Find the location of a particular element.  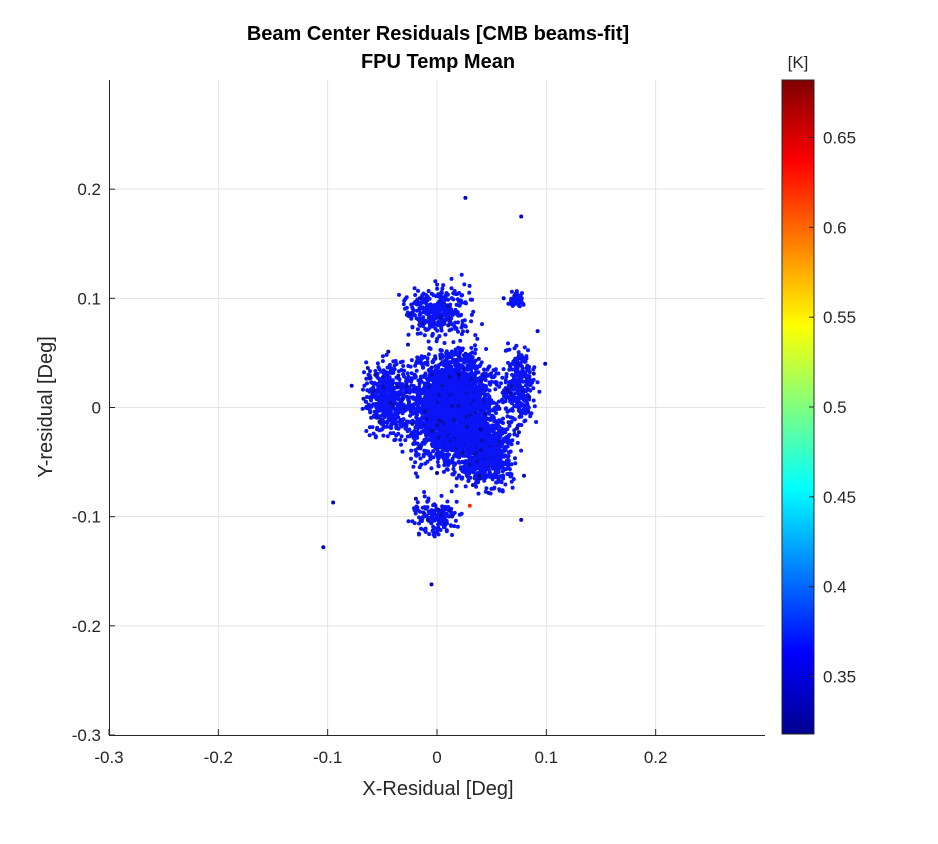

chart-subtitle: FPU Temp Mean is located at coordinates (438, 62).